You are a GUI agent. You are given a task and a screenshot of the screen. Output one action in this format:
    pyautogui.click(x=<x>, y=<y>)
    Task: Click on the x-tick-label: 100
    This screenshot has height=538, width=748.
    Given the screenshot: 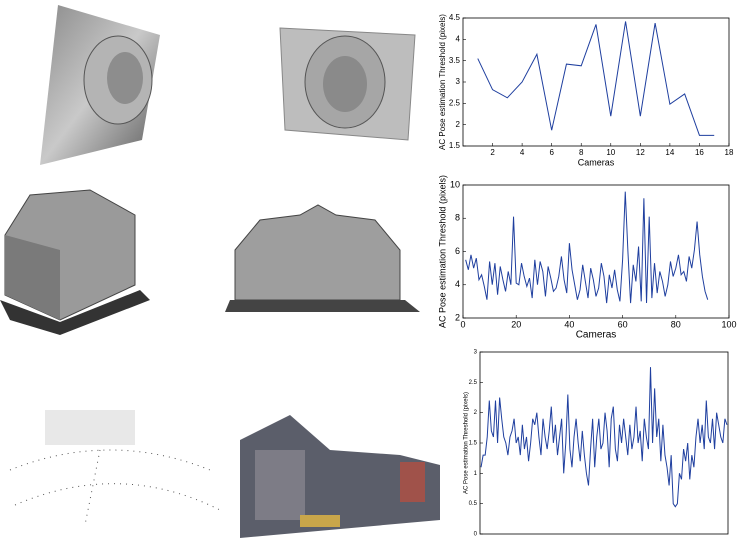 What is the action you would take?
    pyautogui.click(x=728, y=324)
    